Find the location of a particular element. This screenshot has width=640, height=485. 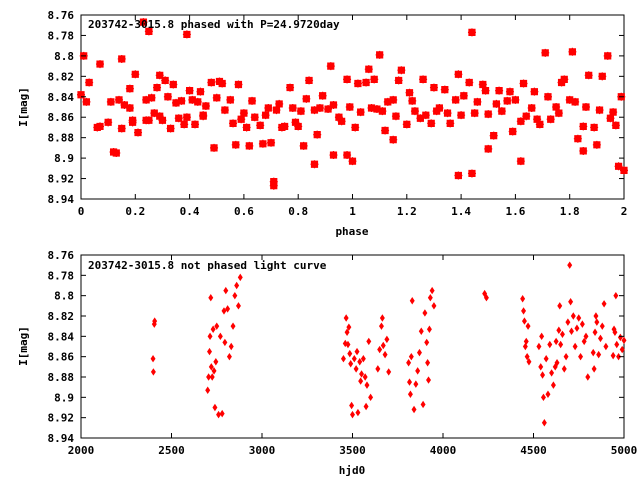

x-tick-label: 2500 is located at coordinates (171, 450).